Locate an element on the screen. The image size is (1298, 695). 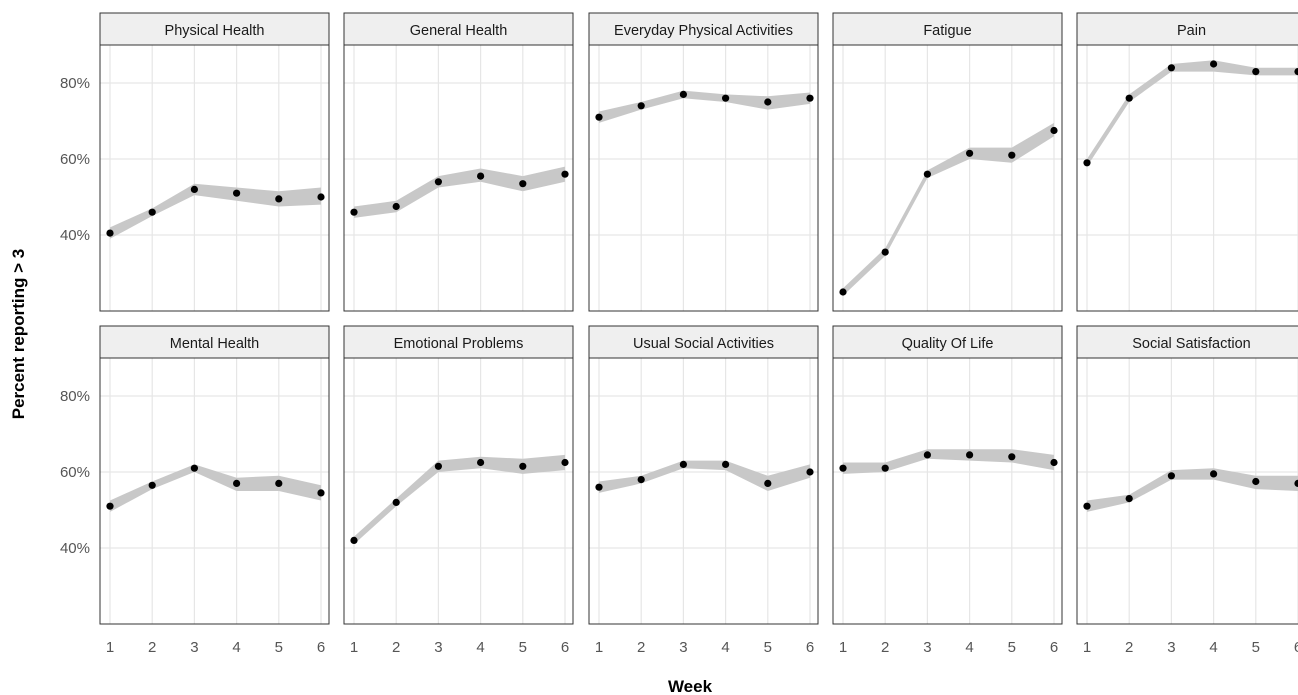
facet-title: Pain is located at coordinates (1191, 31).